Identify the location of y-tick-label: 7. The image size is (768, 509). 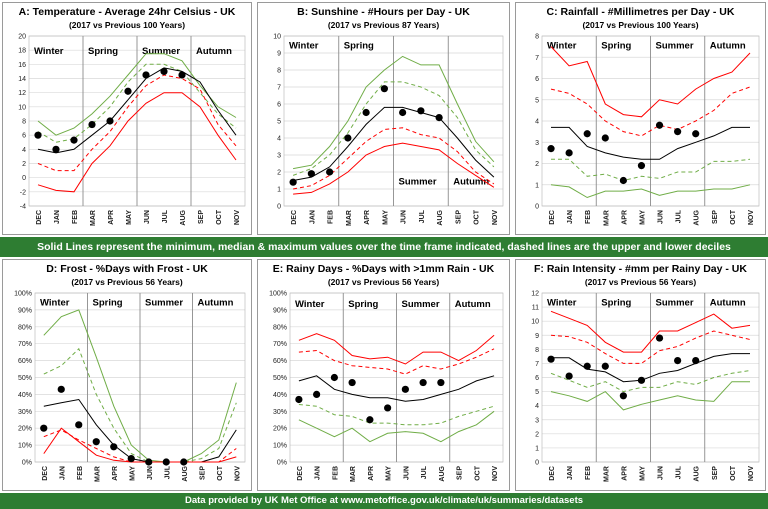
(279, 88).